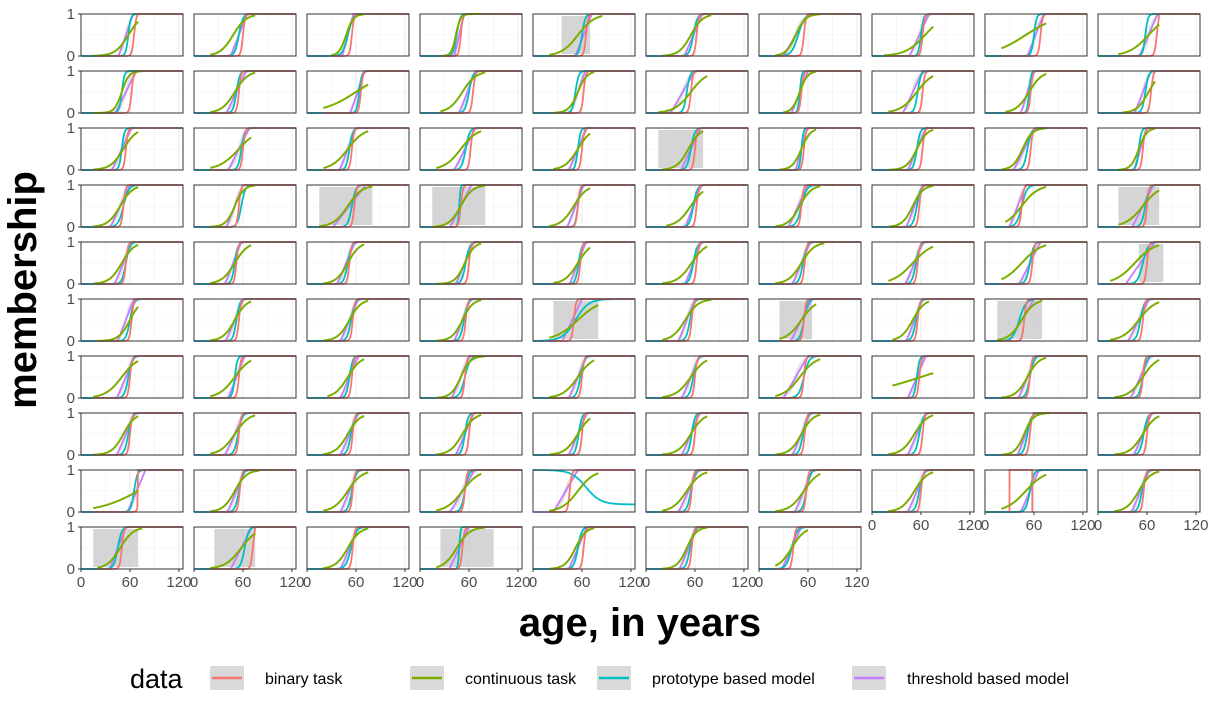 The width and height of the screenshot is (1217, 719). Describe the element at coordinates (521, 679) in the screenshot. I see `legend-label: continuous task` at that location.